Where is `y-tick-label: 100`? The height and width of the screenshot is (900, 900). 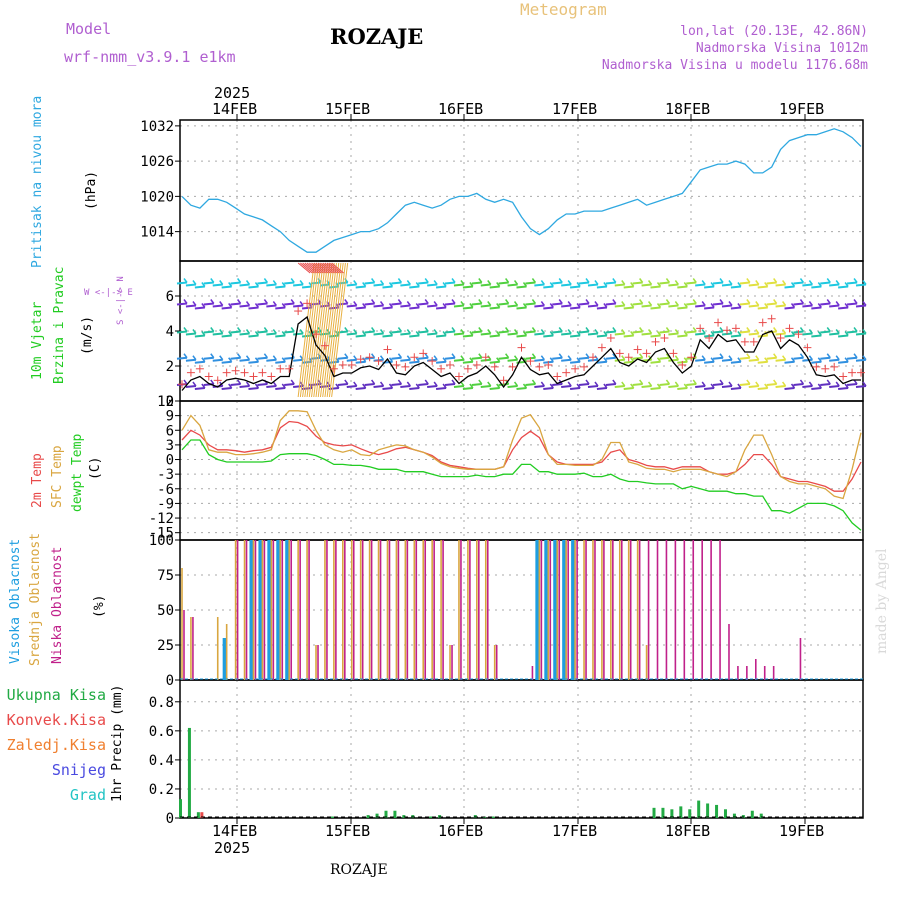
y-tick-label: 100 is located at coordinates (161, 541).